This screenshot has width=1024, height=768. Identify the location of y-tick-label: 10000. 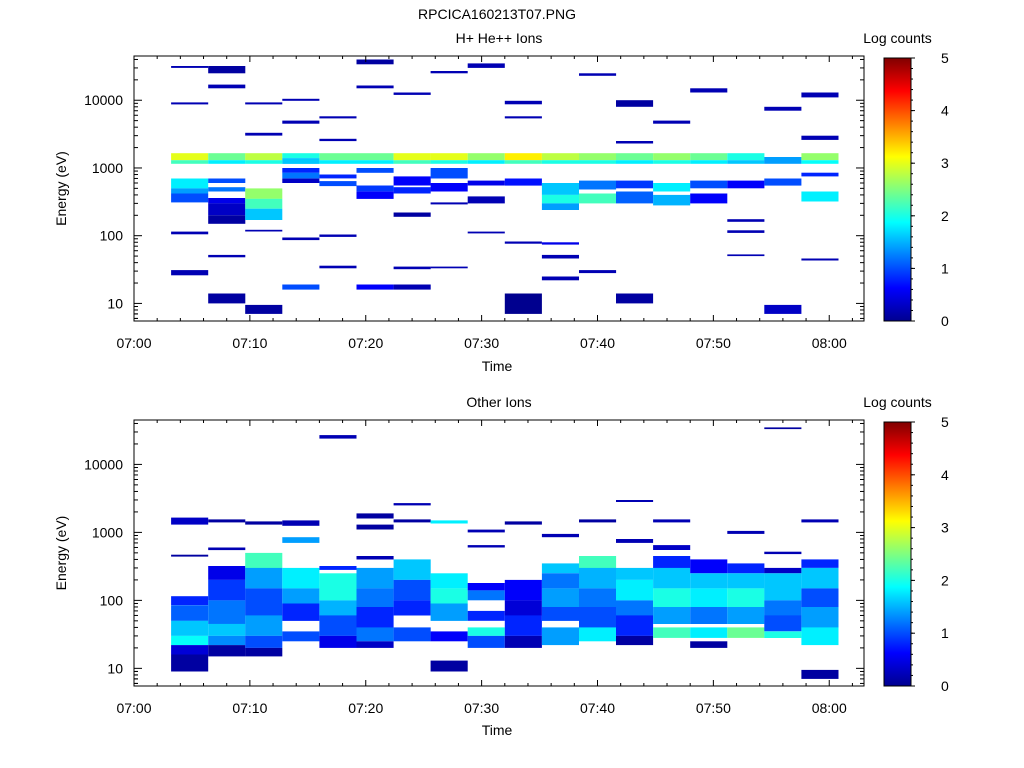
(103, 100).